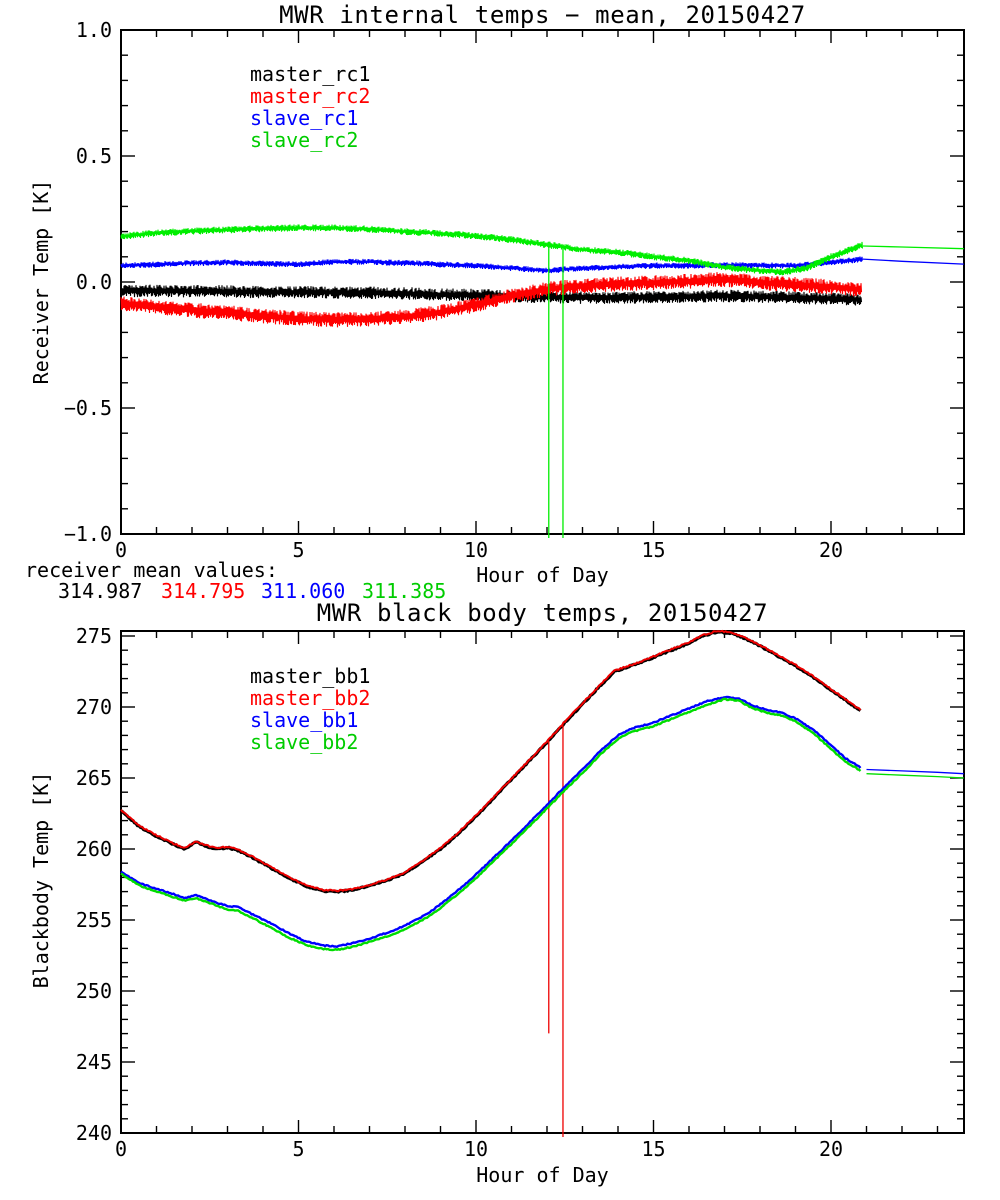 The width and height of the screenshot is (1000, 1200). I want to click on bottom-chart-y-axis-label: Blackbody Temp [K], so click(41, 880).